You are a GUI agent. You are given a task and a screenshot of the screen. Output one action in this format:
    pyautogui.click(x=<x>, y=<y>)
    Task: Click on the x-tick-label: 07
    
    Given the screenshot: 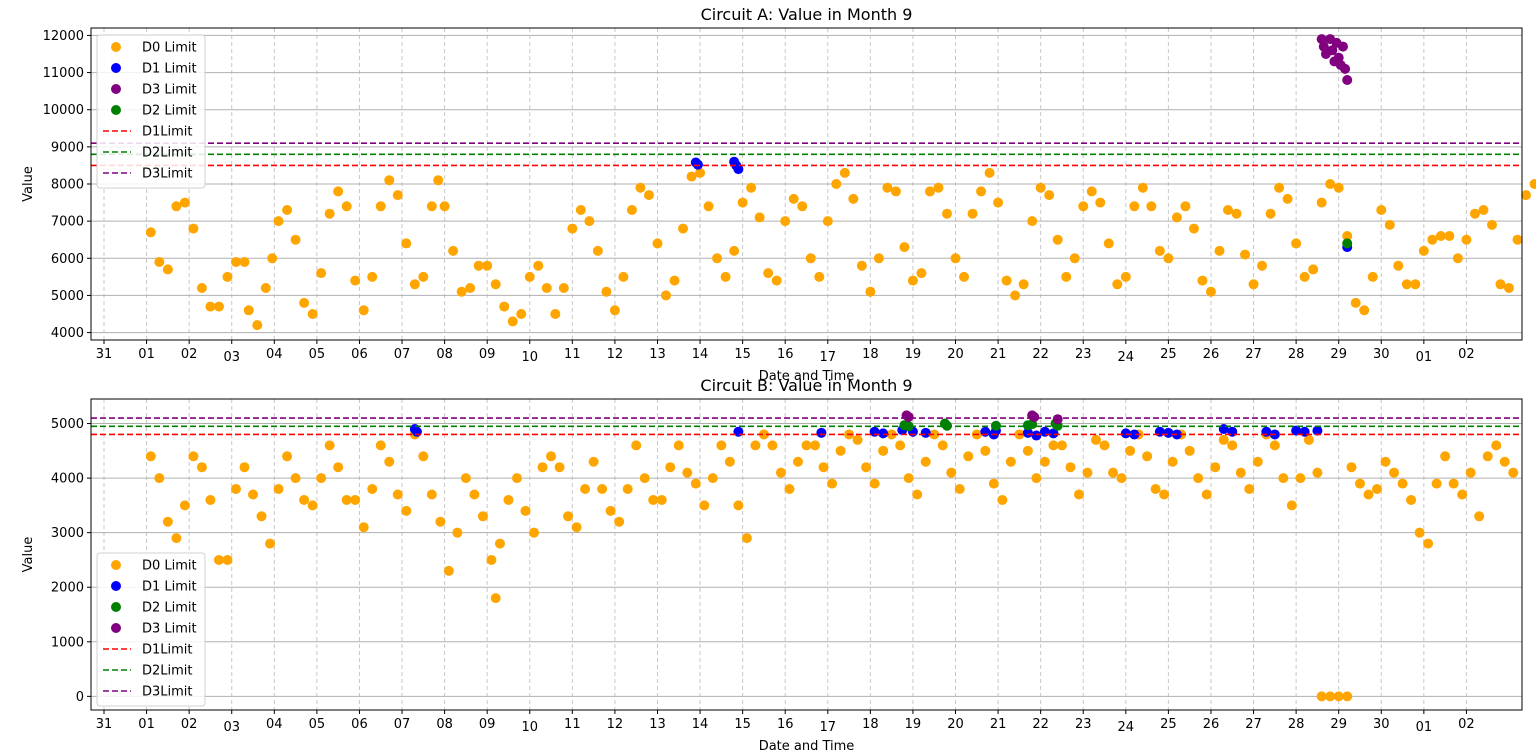 What is the action you would take?
    pyautogui.click(x=402, y=354)
    